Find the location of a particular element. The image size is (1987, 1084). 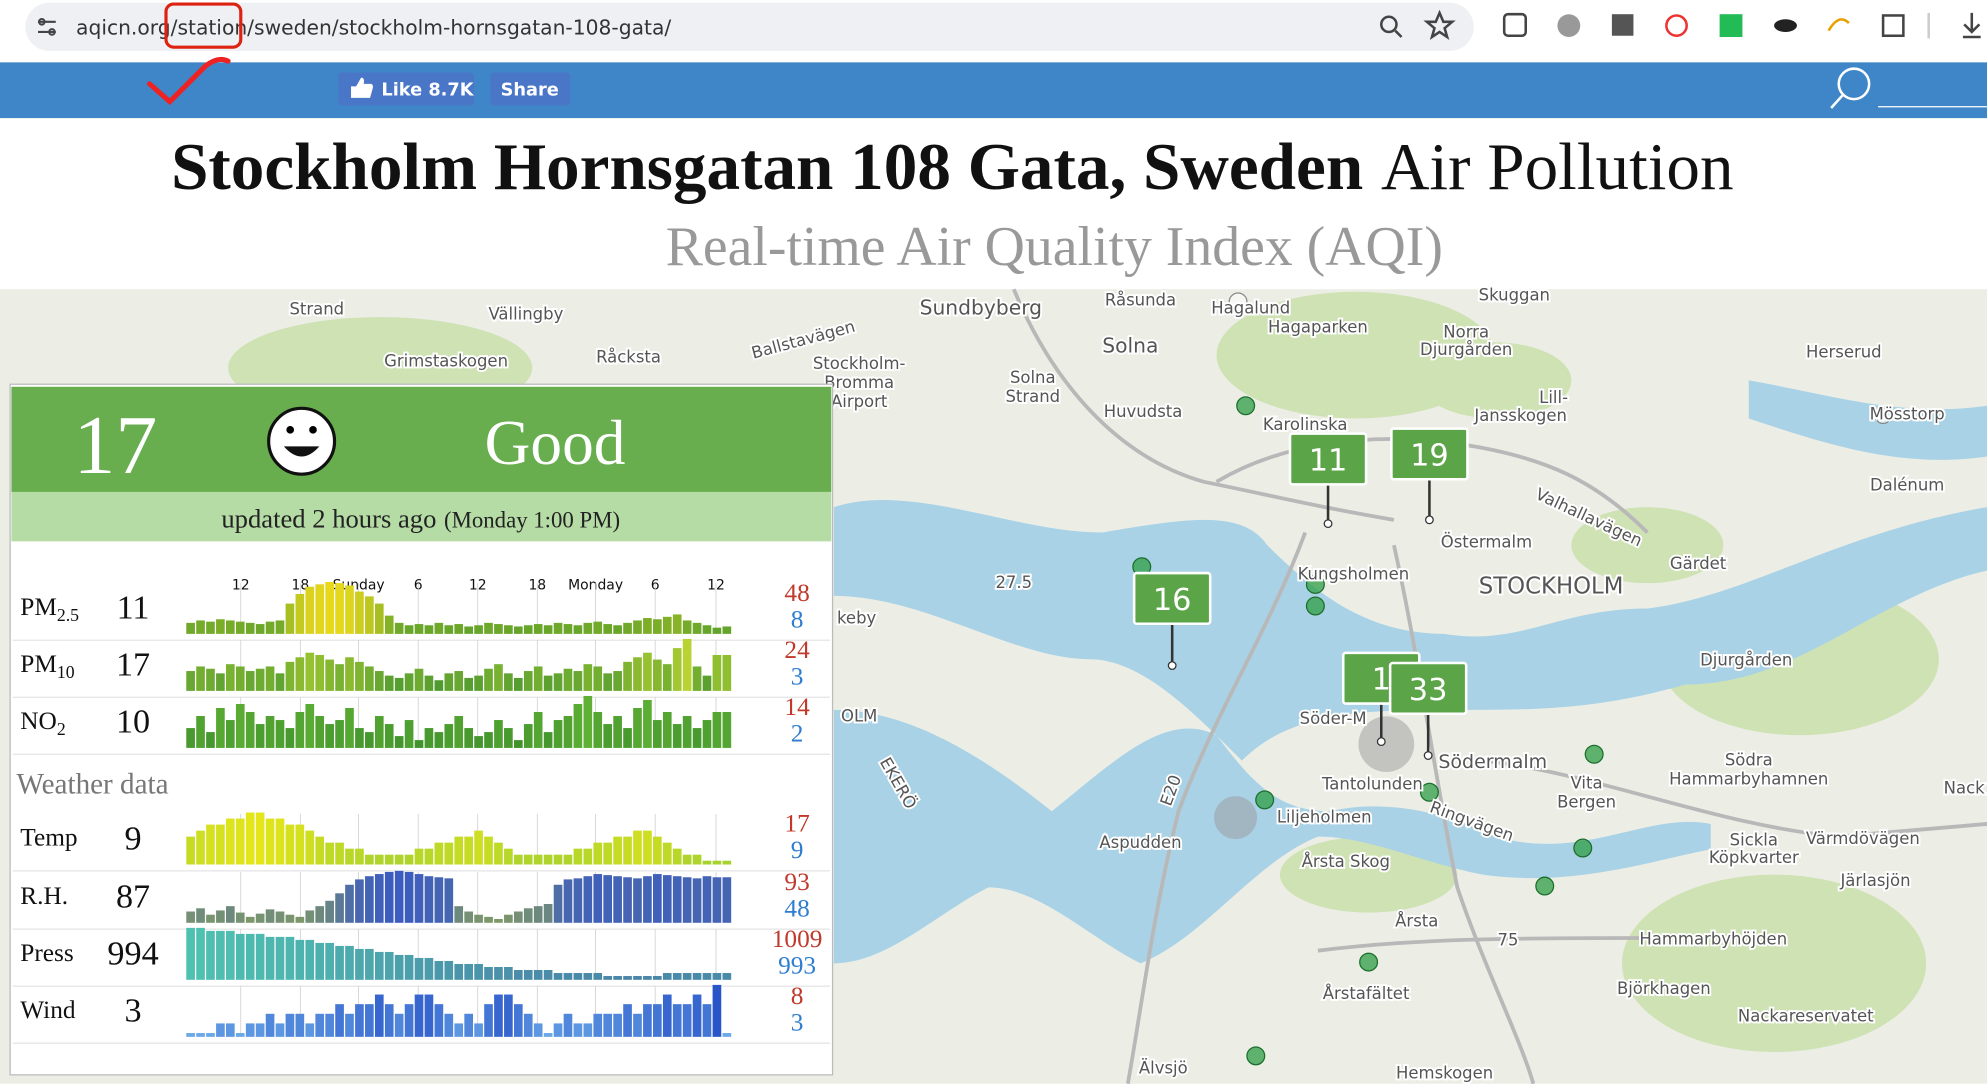

min-value: 993 is located at coordinates (797, 965).